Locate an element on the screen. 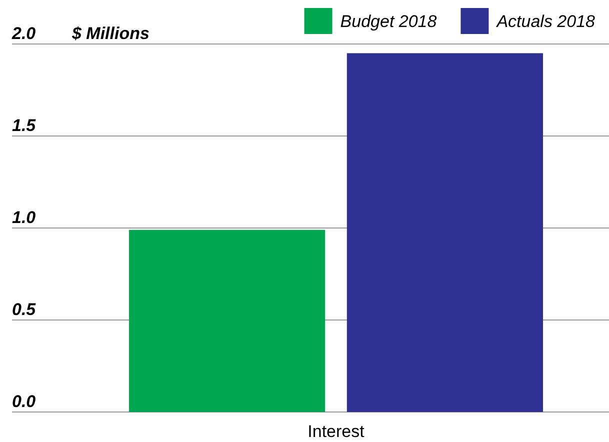 This screenshot has height=442, width=609. y-tick-label: 2.0 is located at coordinates (23, 33).